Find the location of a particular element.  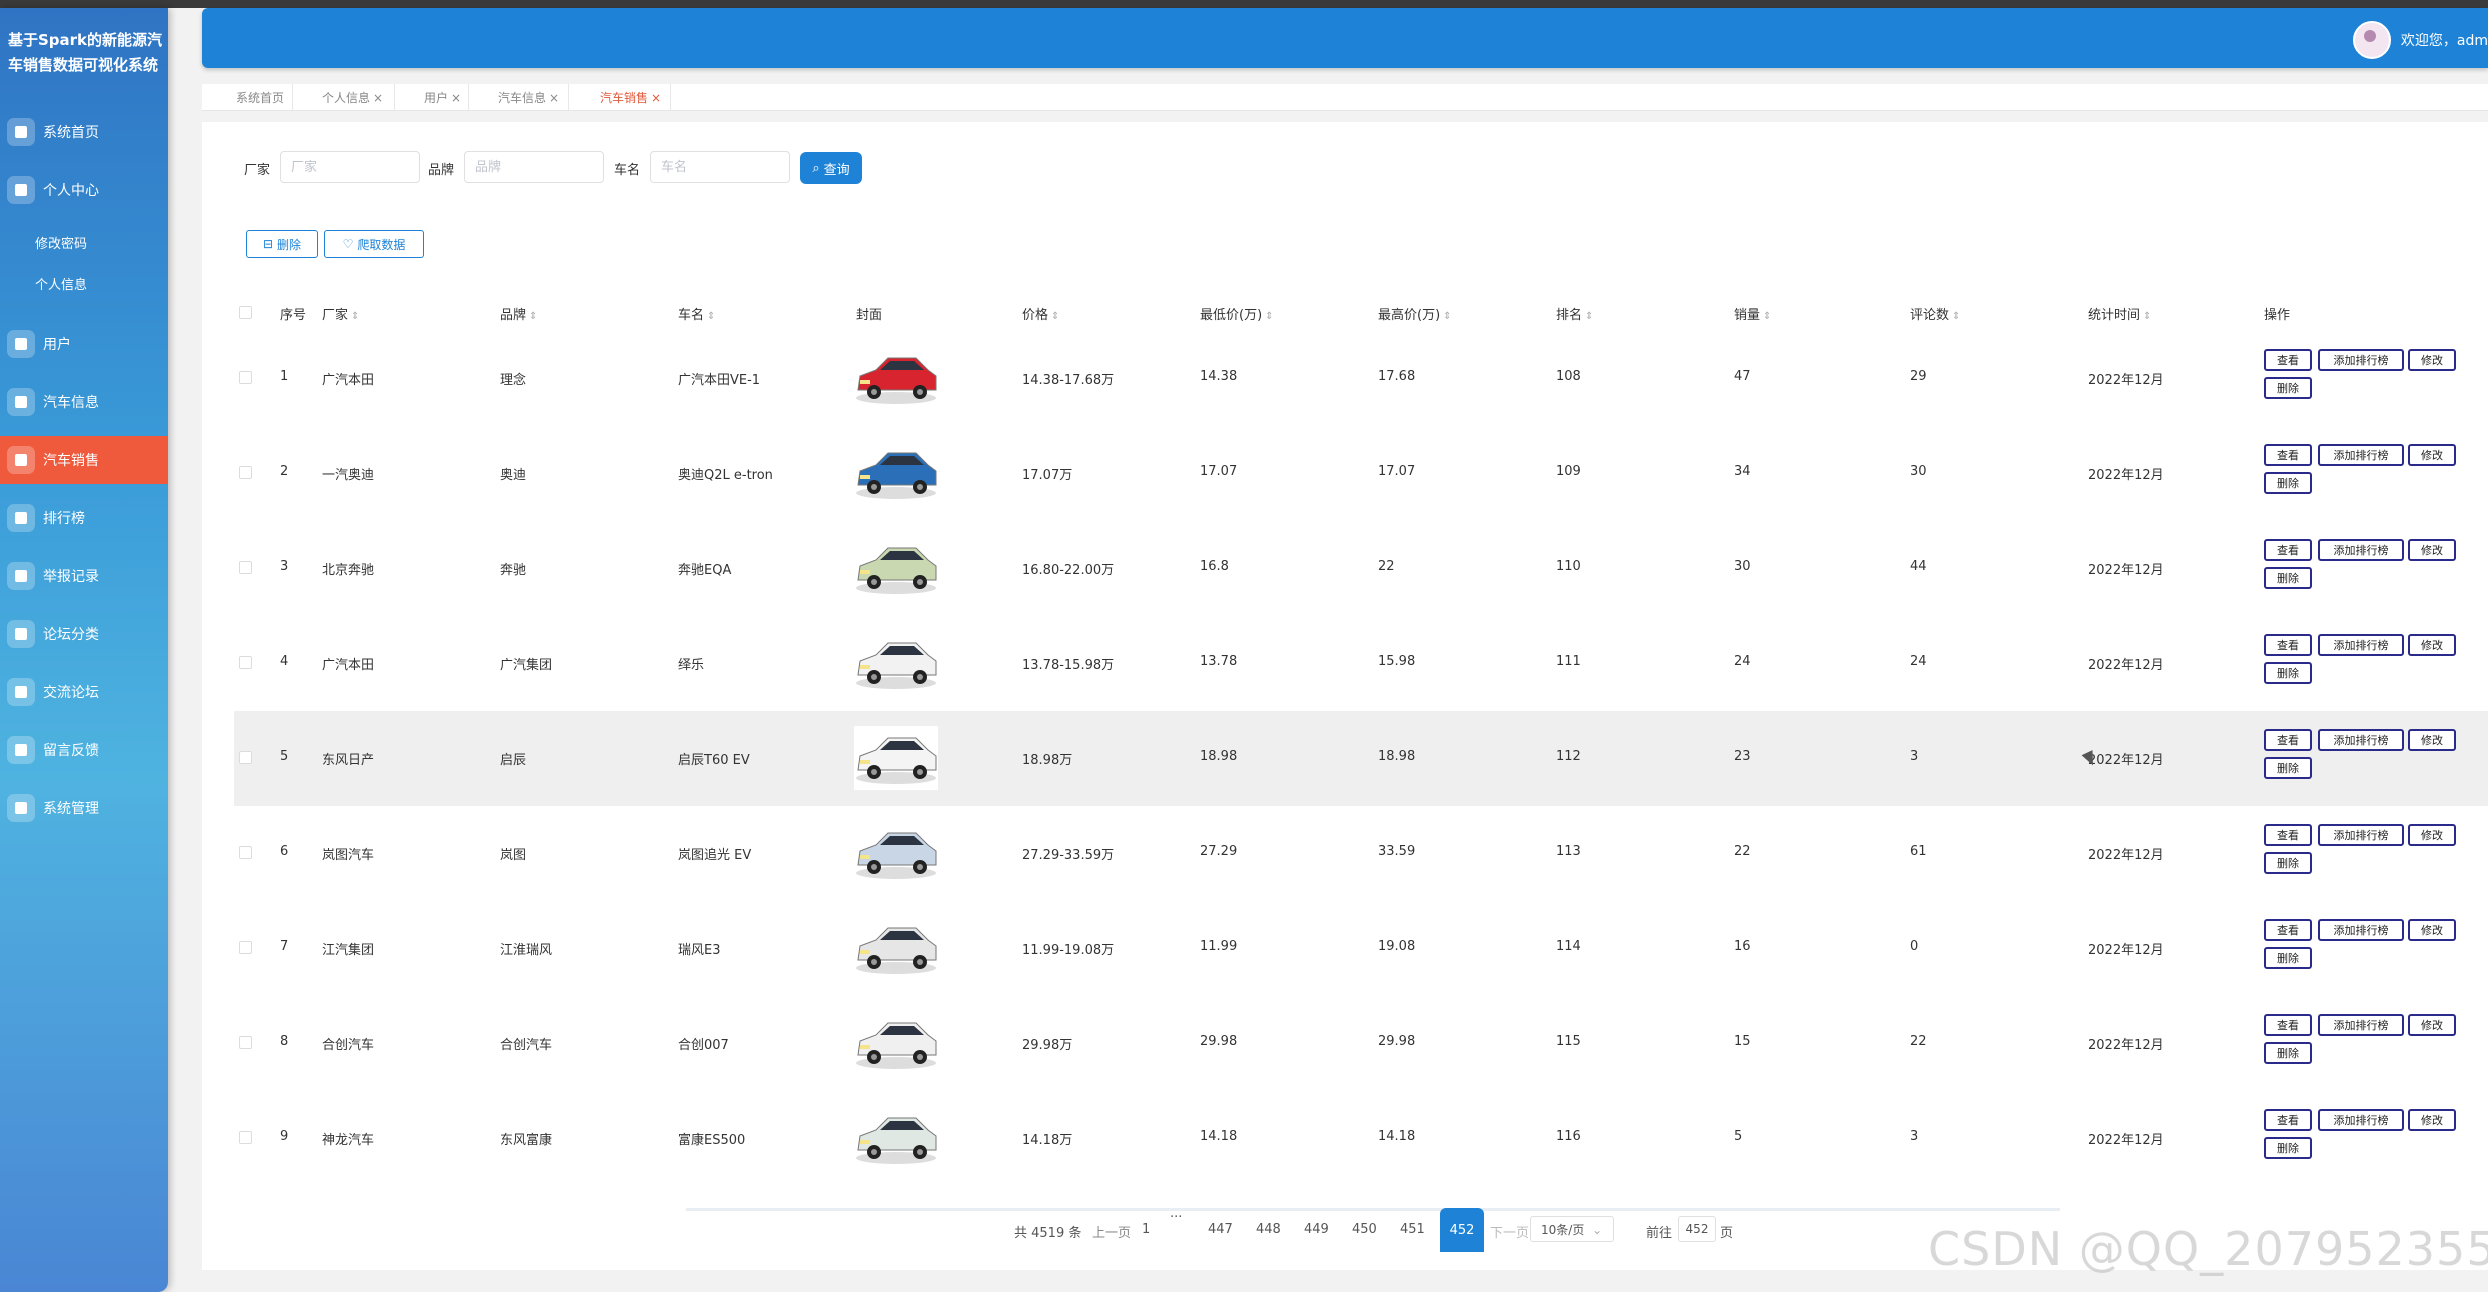

col-name: 车名 ⇕ is located at coordinates (696, 313).